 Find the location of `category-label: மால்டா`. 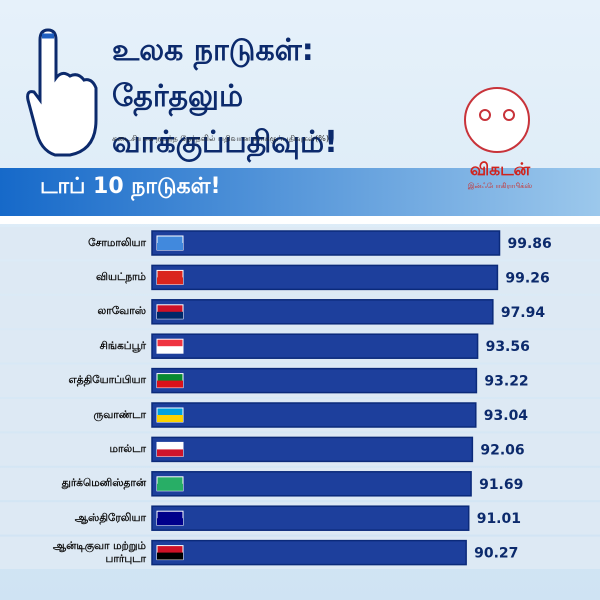

category-label: மால்டா is located at coordinates (128, 448).